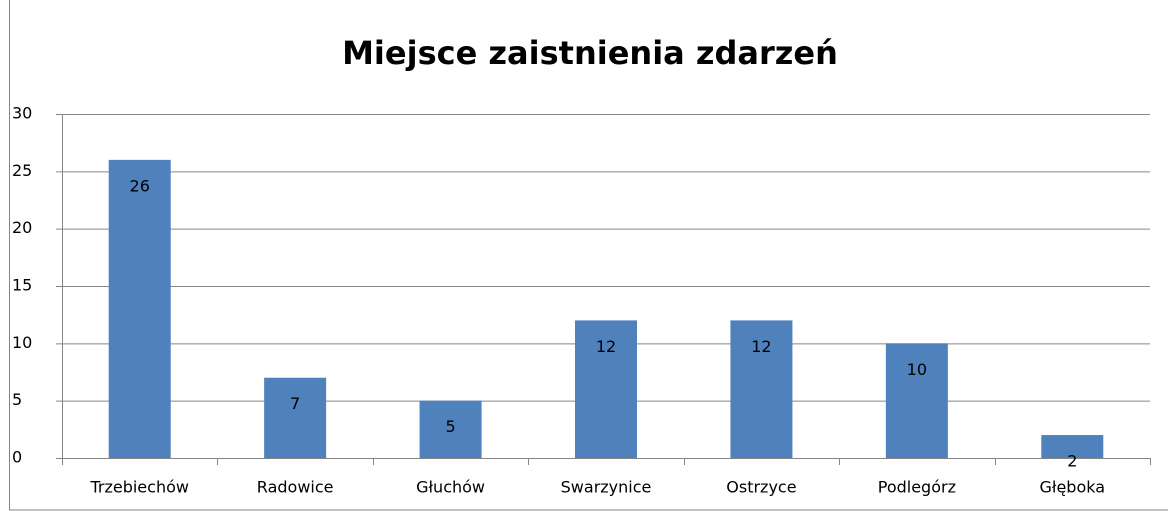 Image resolution: width=1168 pixels, height=511 pixels. What do you see at coordinates (590, 53) in the screenshot?
I see `chart-title: Miejsce zaistnienia zdarzeń` at bounding box center [590, 53].